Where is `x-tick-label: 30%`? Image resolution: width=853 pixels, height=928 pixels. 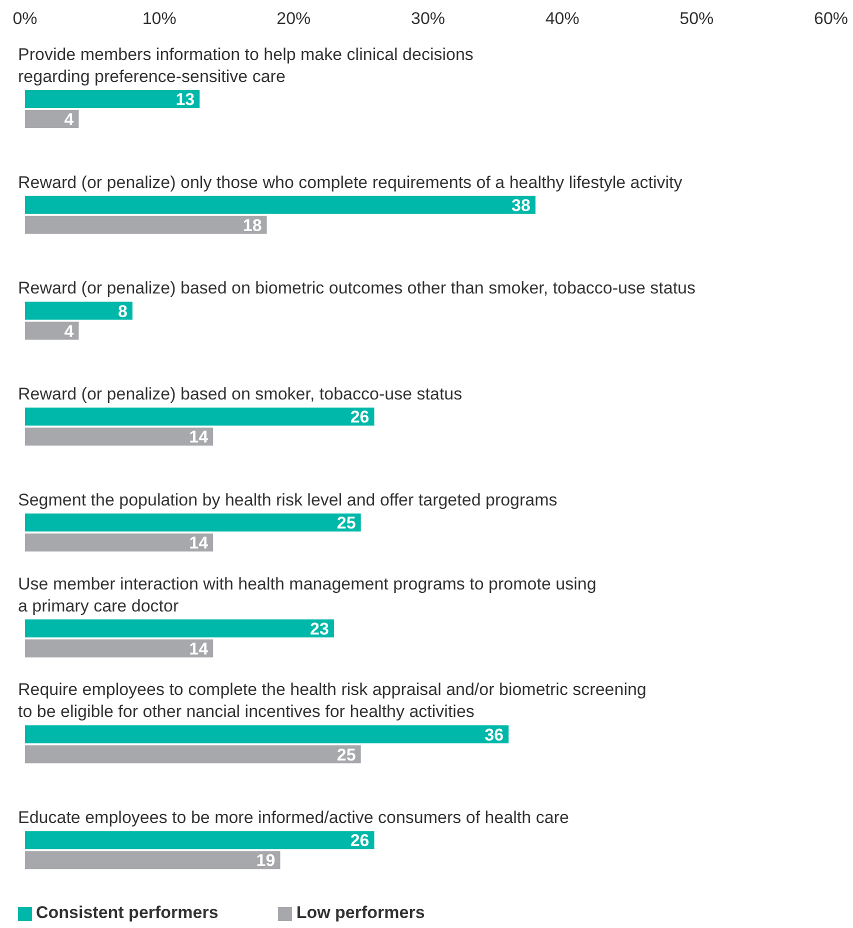 x-tick-label: 30% is located at coordinates (428, 18).